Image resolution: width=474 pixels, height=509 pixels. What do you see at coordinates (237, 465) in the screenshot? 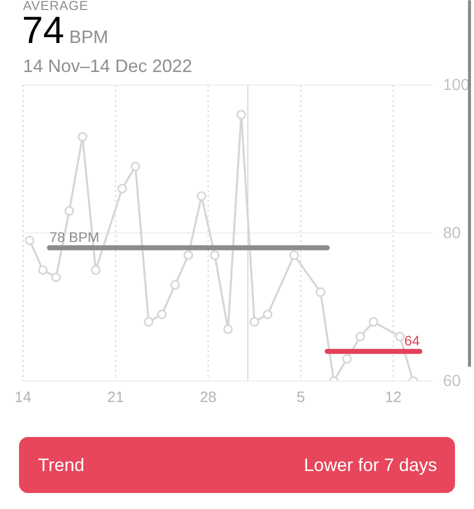
I see `summary-button: Trend Lower for 7 days` at bounding box center [237, 465].